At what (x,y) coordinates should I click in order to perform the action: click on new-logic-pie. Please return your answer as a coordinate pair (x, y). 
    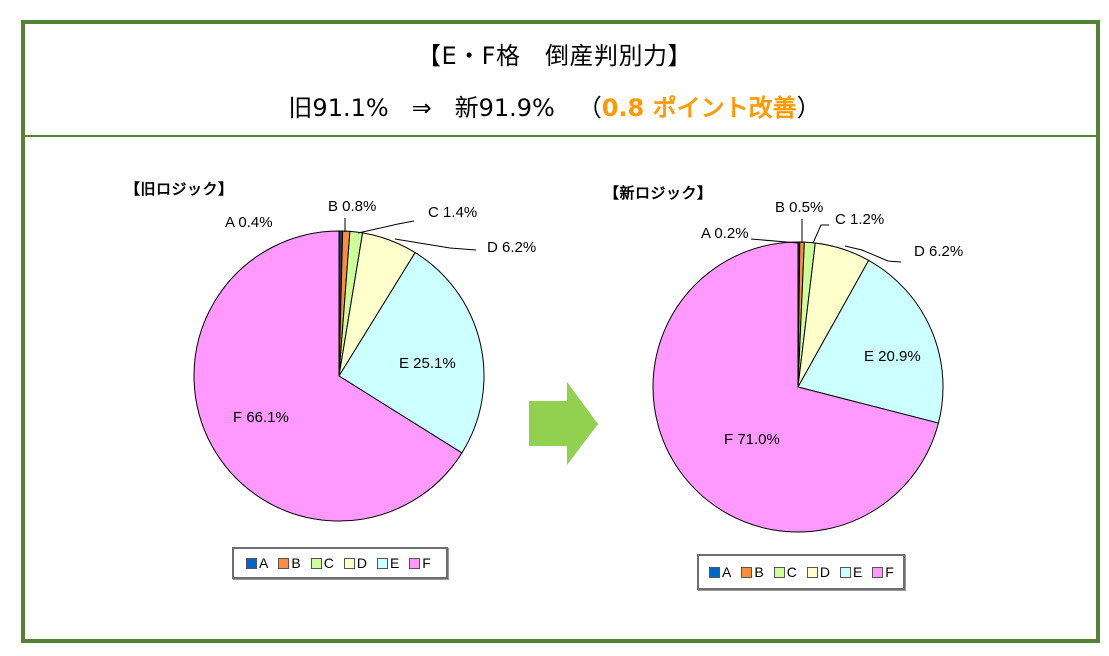
    Looking at the image, I should click on (798, 387).